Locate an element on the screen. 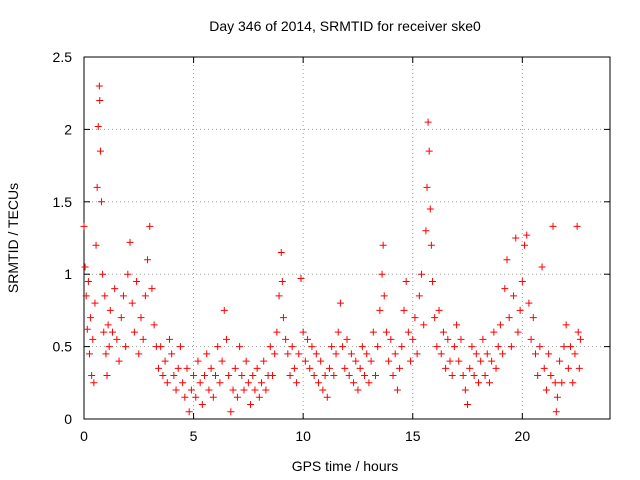  y-tick-label-0: 0 is located at coordinates (68, 419).